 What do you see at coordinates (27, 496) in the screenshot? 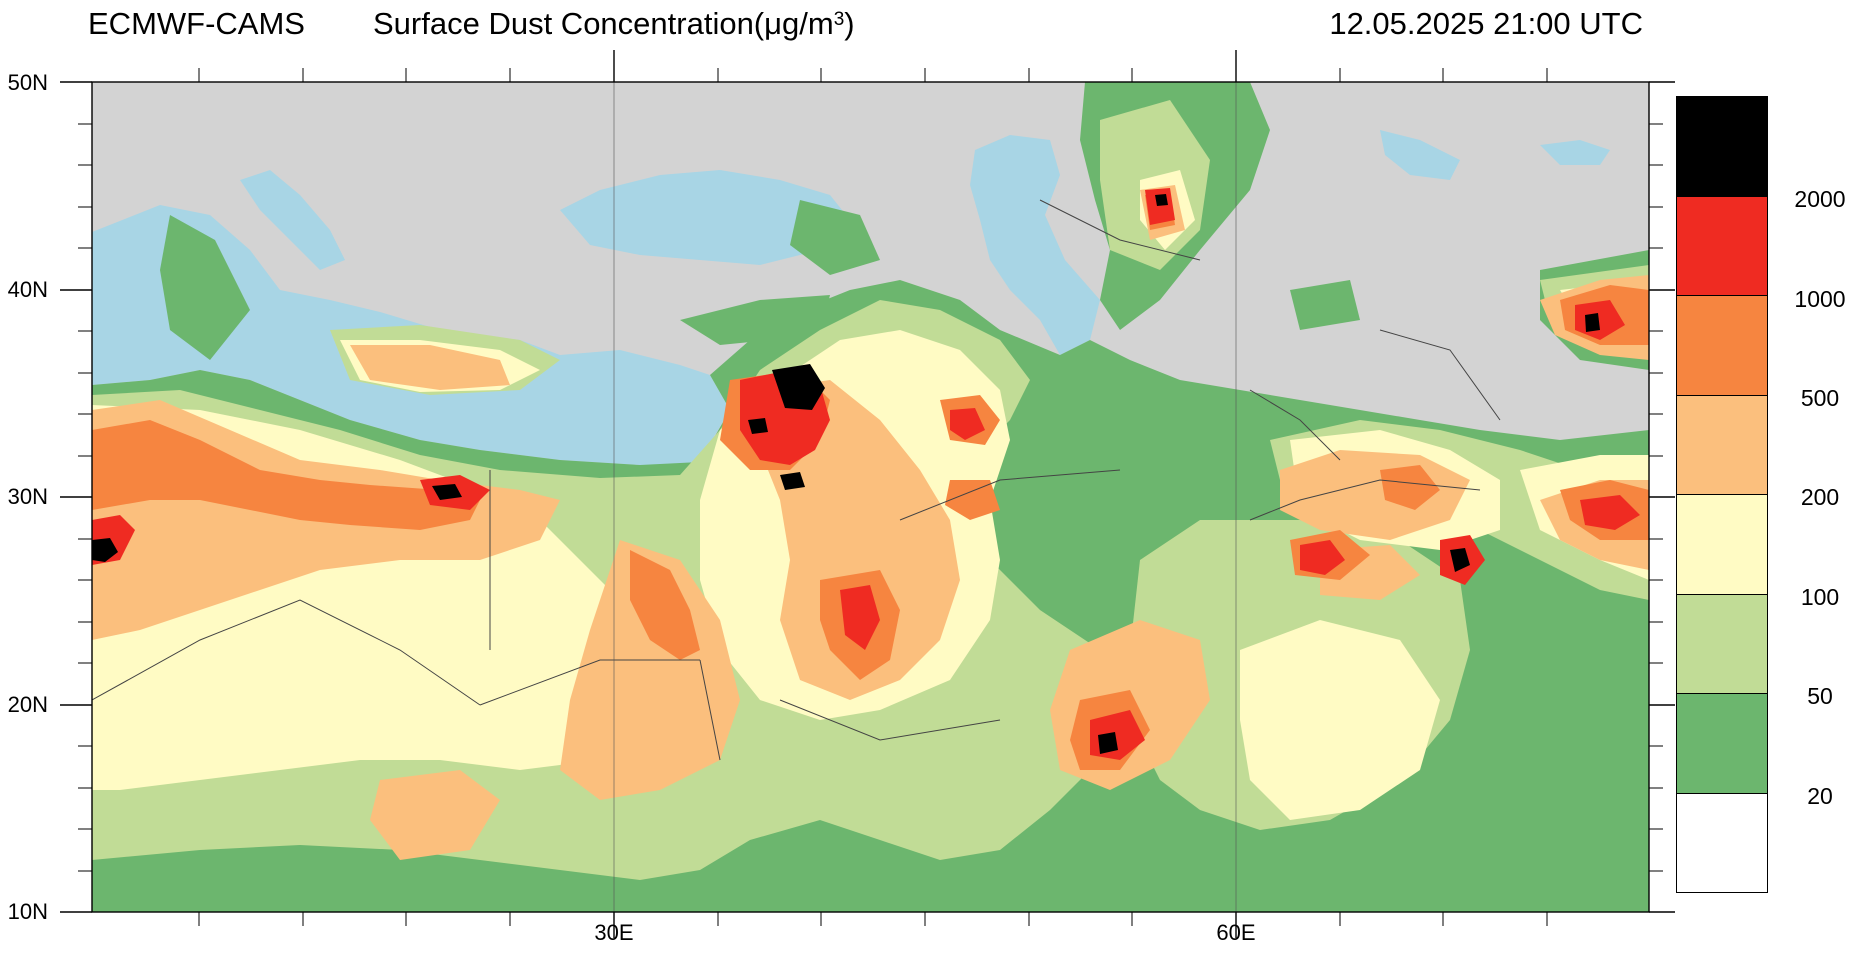
I see `lat-label-30n: 30N` at bounding box center [27, 496].